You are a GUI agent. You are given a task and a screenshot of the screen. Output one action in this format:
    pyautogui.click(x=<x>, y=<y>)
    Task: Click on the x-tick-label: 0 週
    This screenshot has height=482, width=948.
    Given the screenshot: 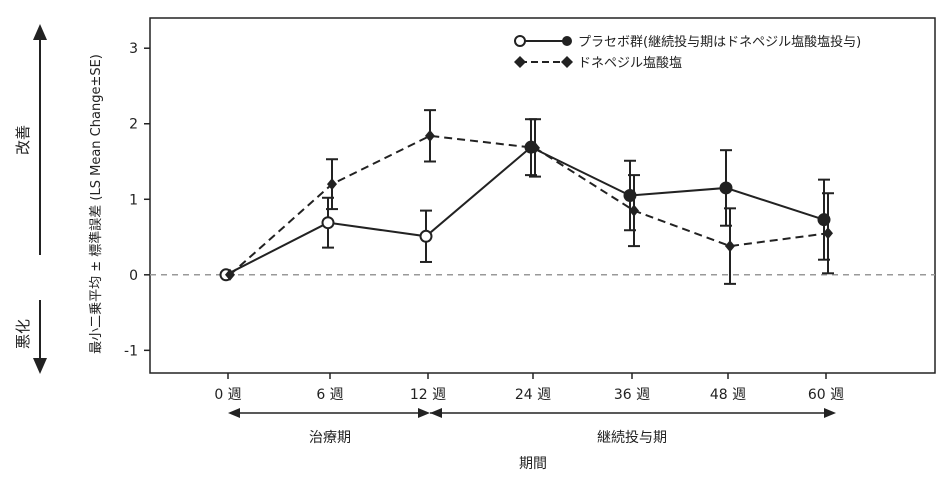 What is the action you would take?
    pyautogui.click(x=227, y=395)
    